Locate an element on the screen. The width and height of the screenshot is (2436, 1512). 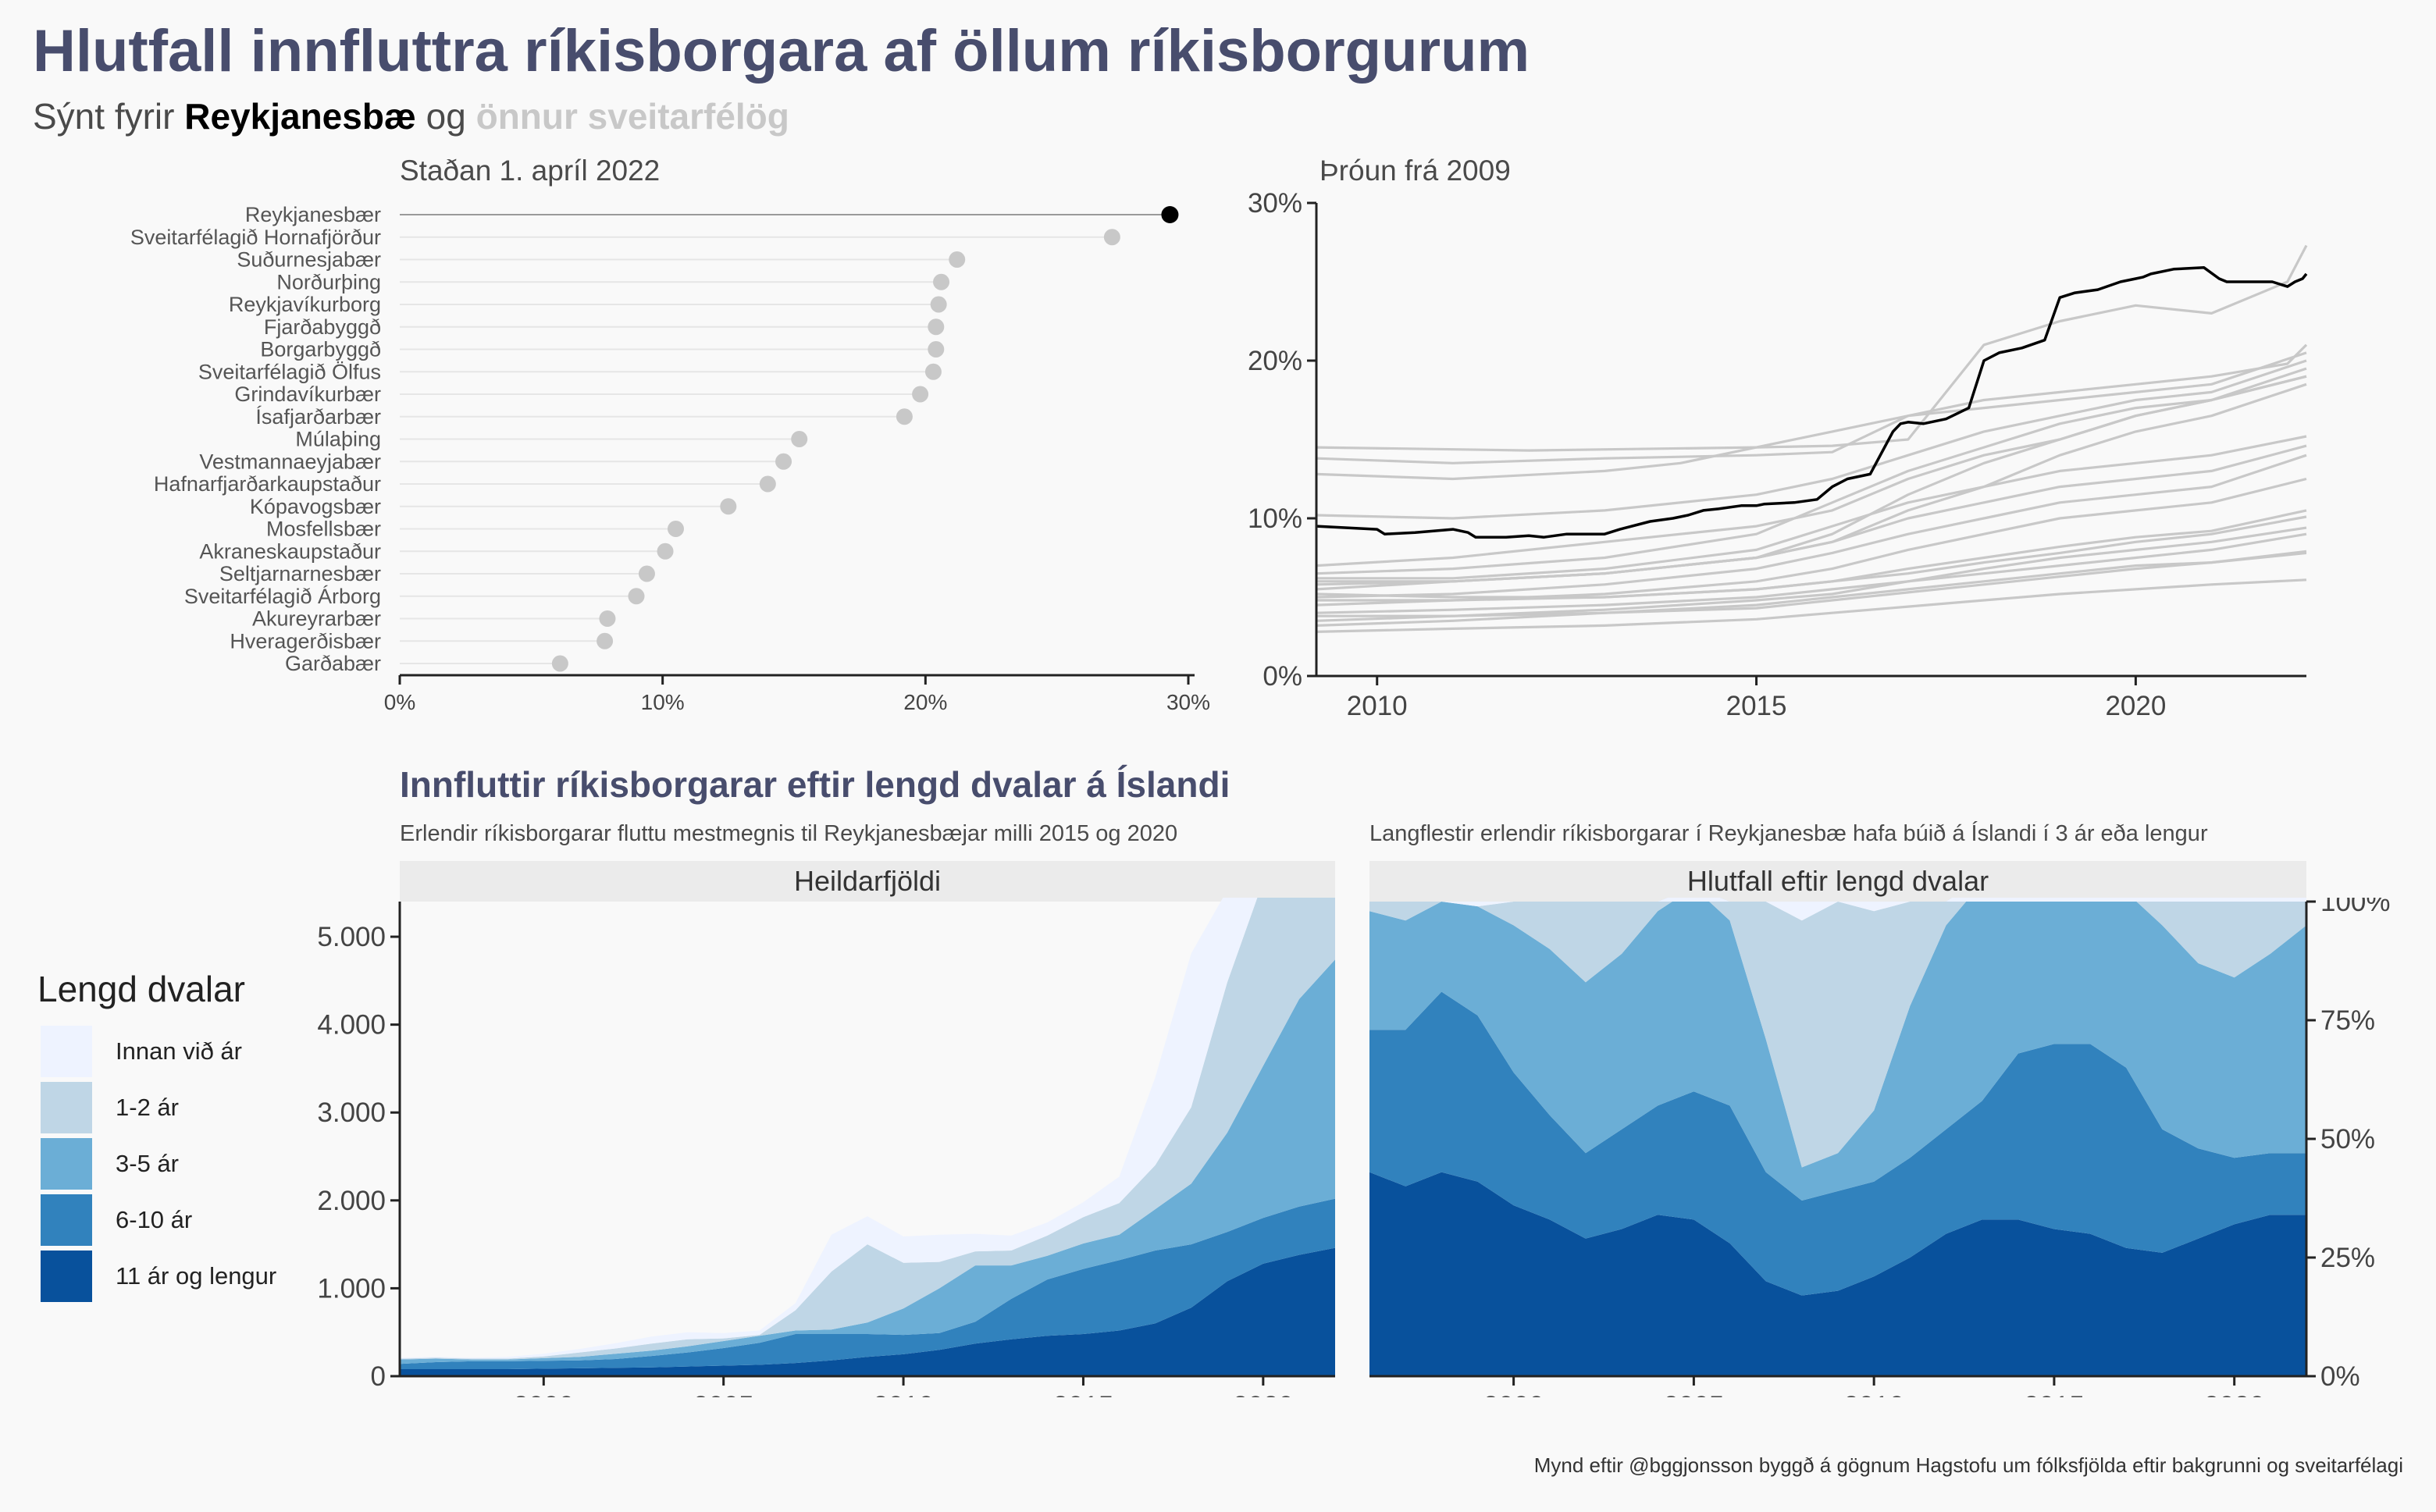
y-tick-label: 4.000 is located at coordinates (351, 1025).